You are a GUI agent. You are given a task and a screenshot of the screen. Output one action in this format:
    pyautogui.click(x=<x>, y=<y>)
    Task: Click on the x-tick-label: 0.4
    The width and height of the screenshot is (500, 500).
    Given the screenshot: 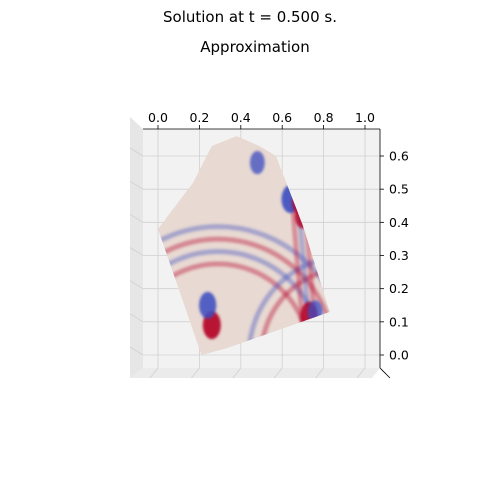 What is the action you would take?
    pyautogui.click(x=241, y=117)
    